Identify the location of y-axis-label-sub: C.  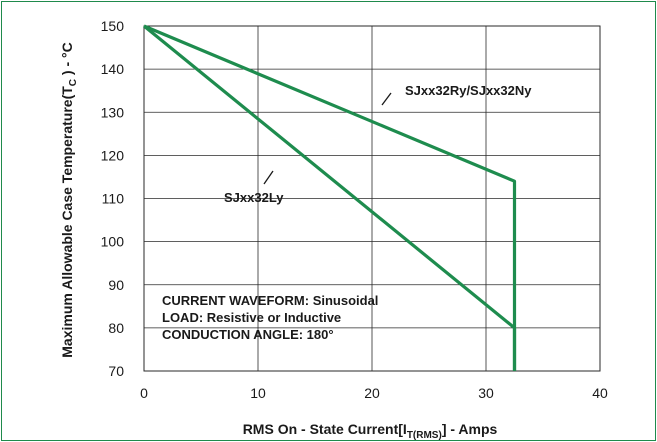
(73, 82).